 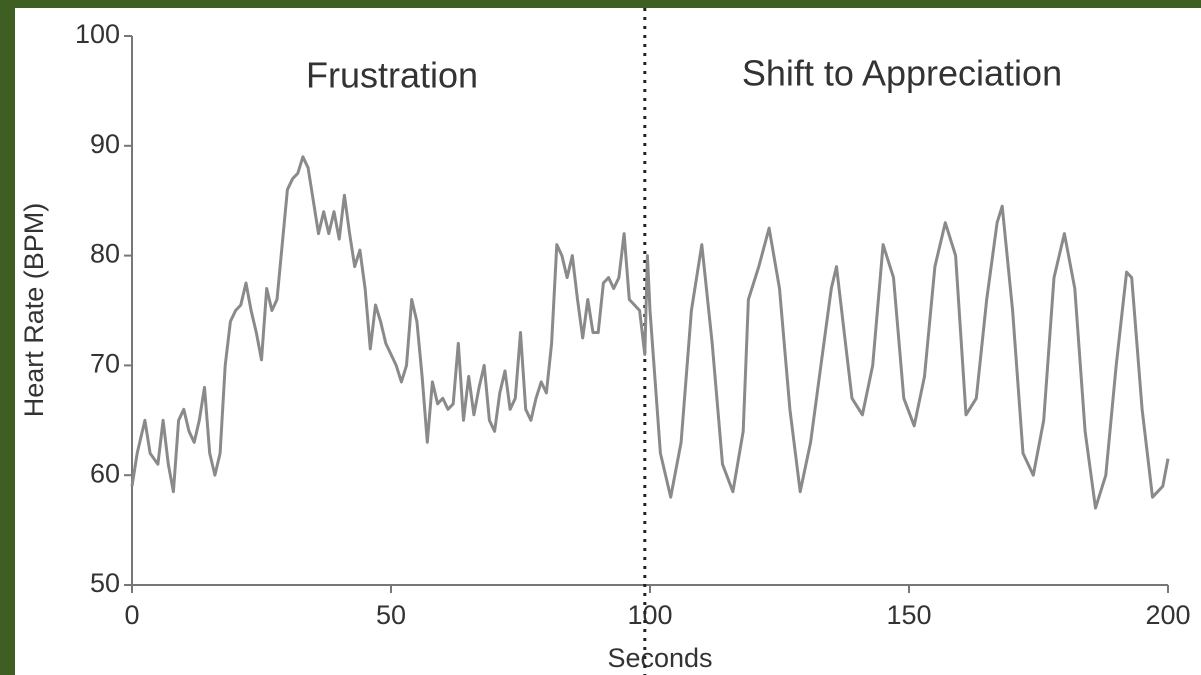 I want to click on x-tick-label: 200, so click(x=1167, y=615).